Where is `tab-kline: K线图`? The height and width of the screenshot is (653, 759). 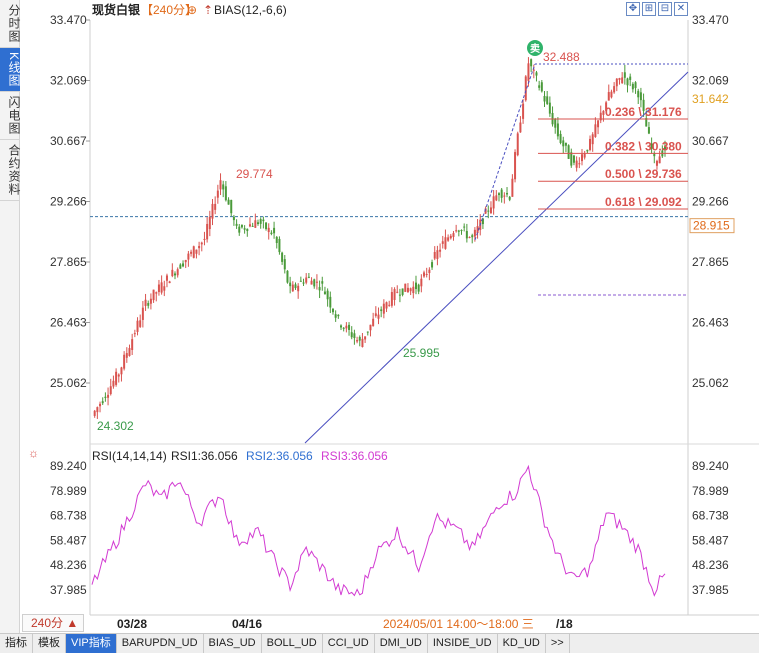 tab-kline: K线图 is located at coordinates (10, 70).